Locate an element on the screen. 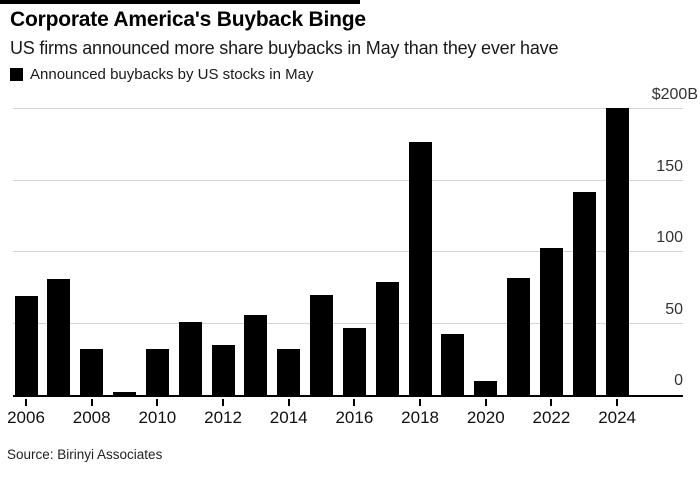  y-axis-tick-label: 50 is located at coordinates (674, 309).